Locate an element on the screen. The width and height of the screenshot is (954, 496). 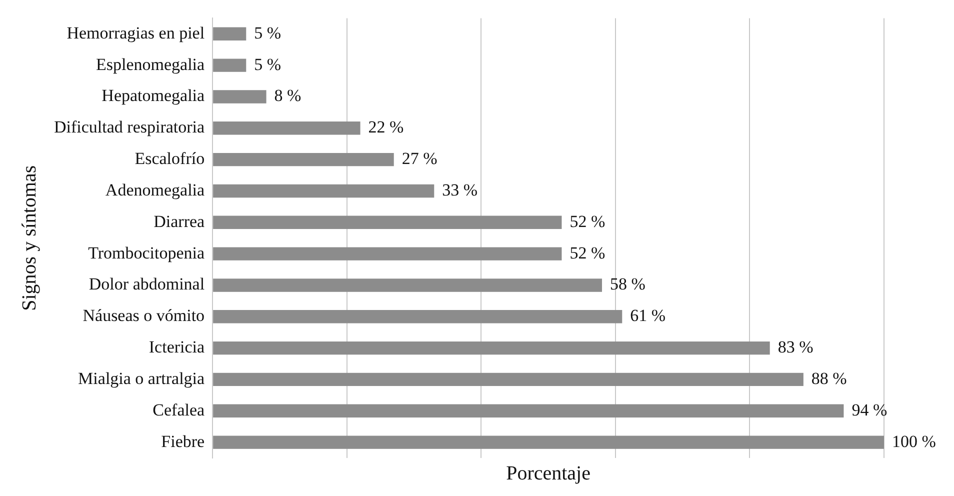
data-label: 94 % is located at coordinates (870, 410).